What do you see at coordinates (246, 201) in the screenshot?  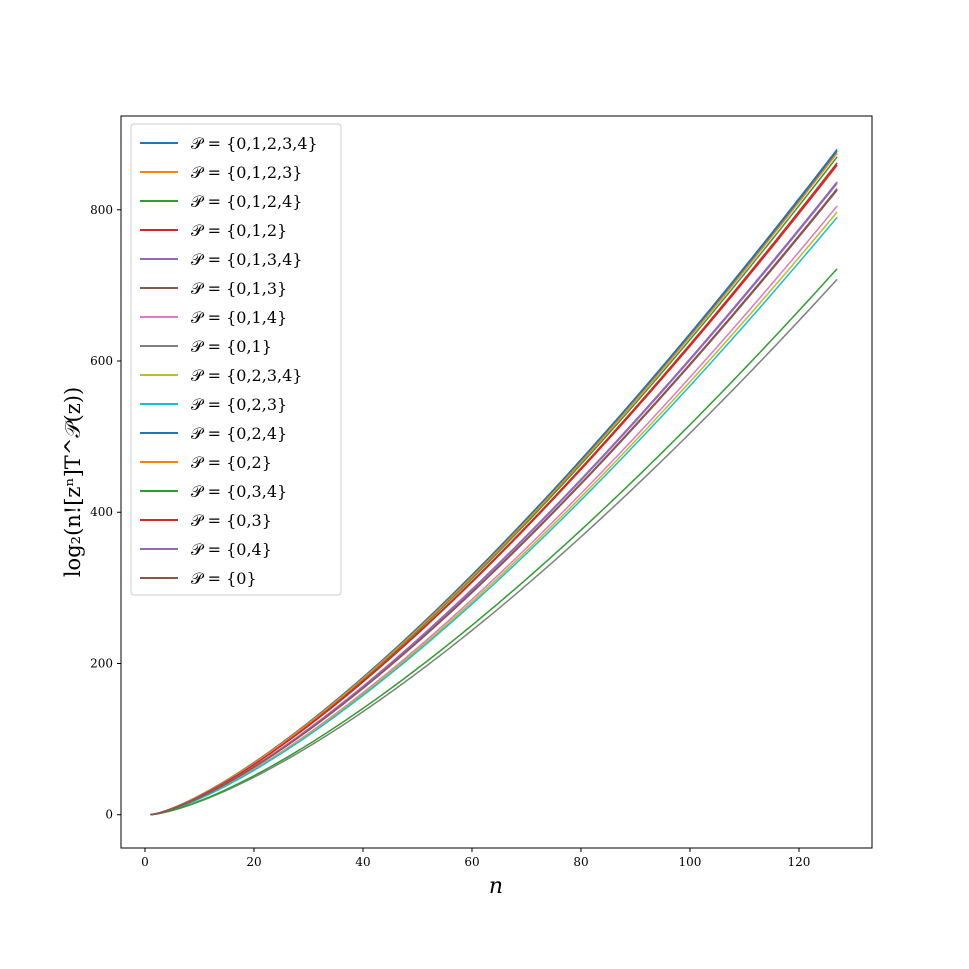 I see `legend-label-2: 𝒫 = {0,1,2,4}` at bounding box center [246, 201].